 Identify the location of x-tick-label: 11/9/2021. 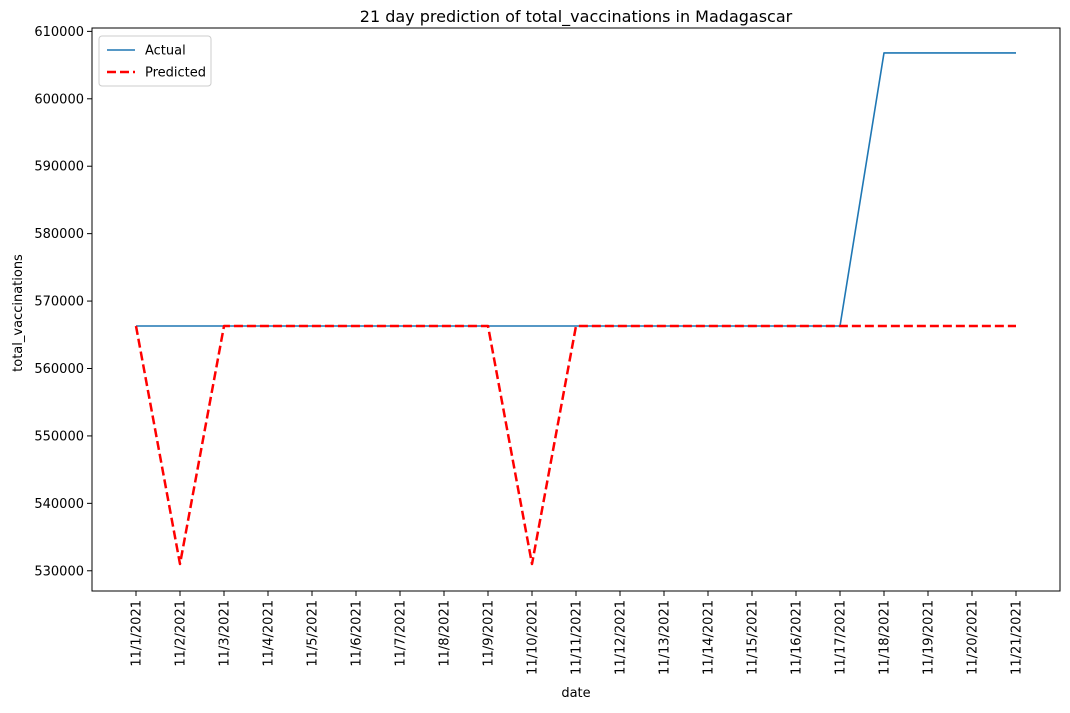
(489, 633).